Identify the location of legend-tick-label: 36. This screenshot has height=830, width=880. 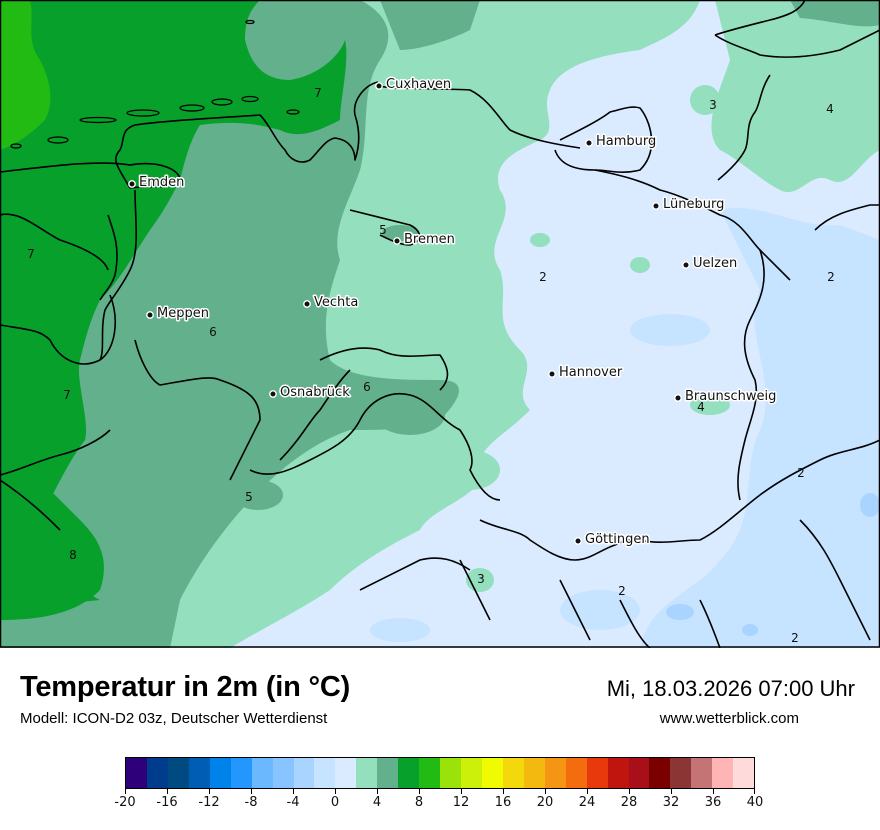
(713, 802).